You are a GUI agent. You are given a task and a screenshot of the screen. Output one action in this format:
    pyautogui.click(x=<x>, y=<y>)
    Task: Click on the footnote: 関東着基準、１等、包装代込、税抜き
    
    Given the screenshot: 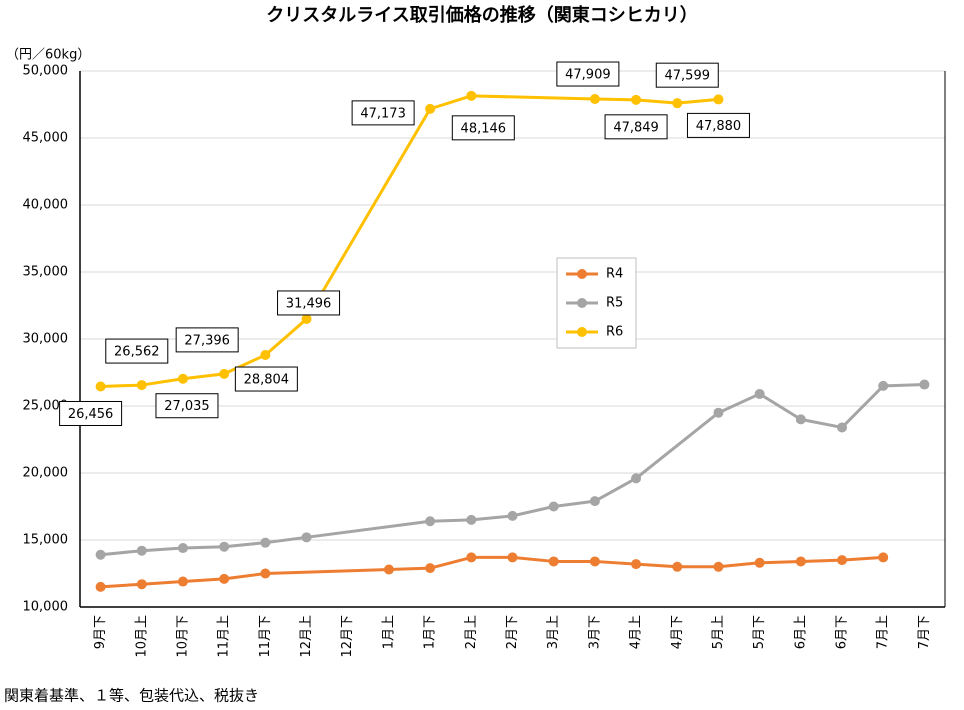 What is the action you would take?
    pyautogui.click(x=131, y=696)
    